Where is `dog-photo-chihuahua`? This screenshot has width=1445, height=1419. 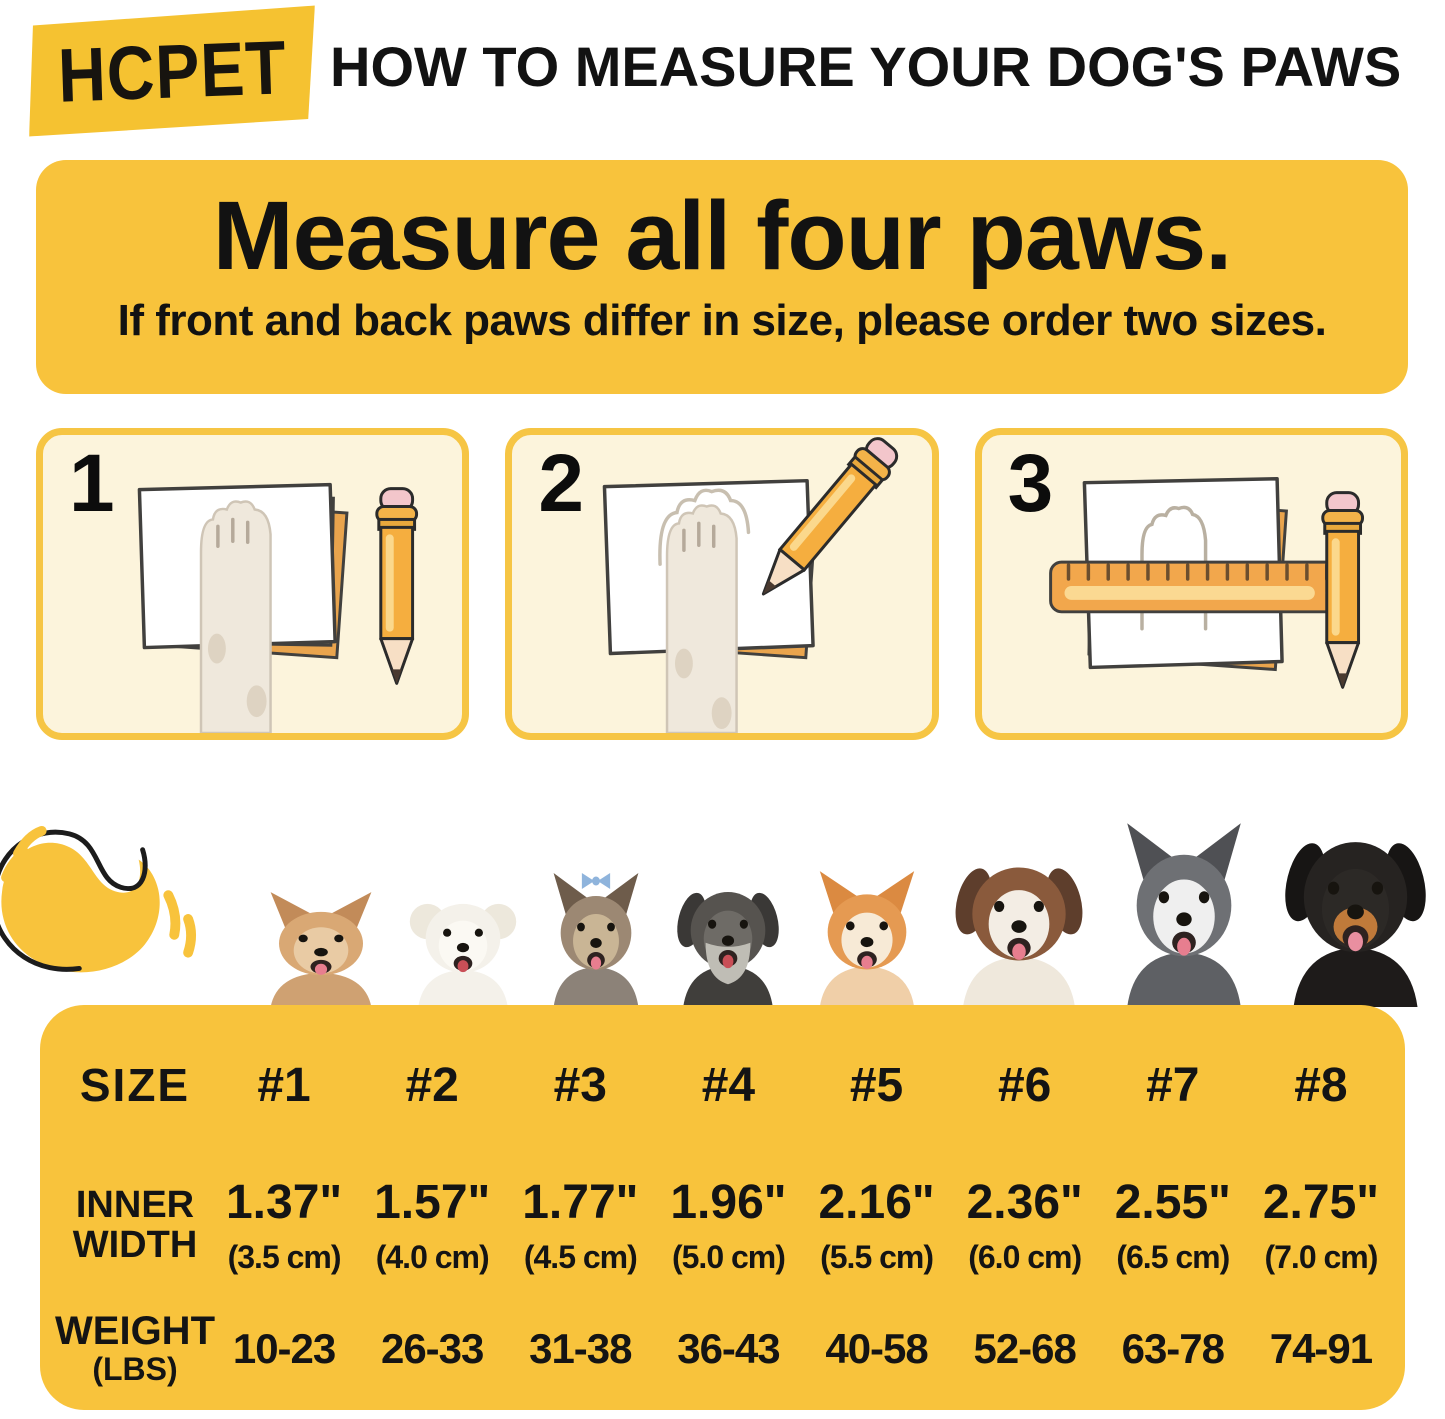 dog-photo-chihuahua is located at coordinates (321, 947).